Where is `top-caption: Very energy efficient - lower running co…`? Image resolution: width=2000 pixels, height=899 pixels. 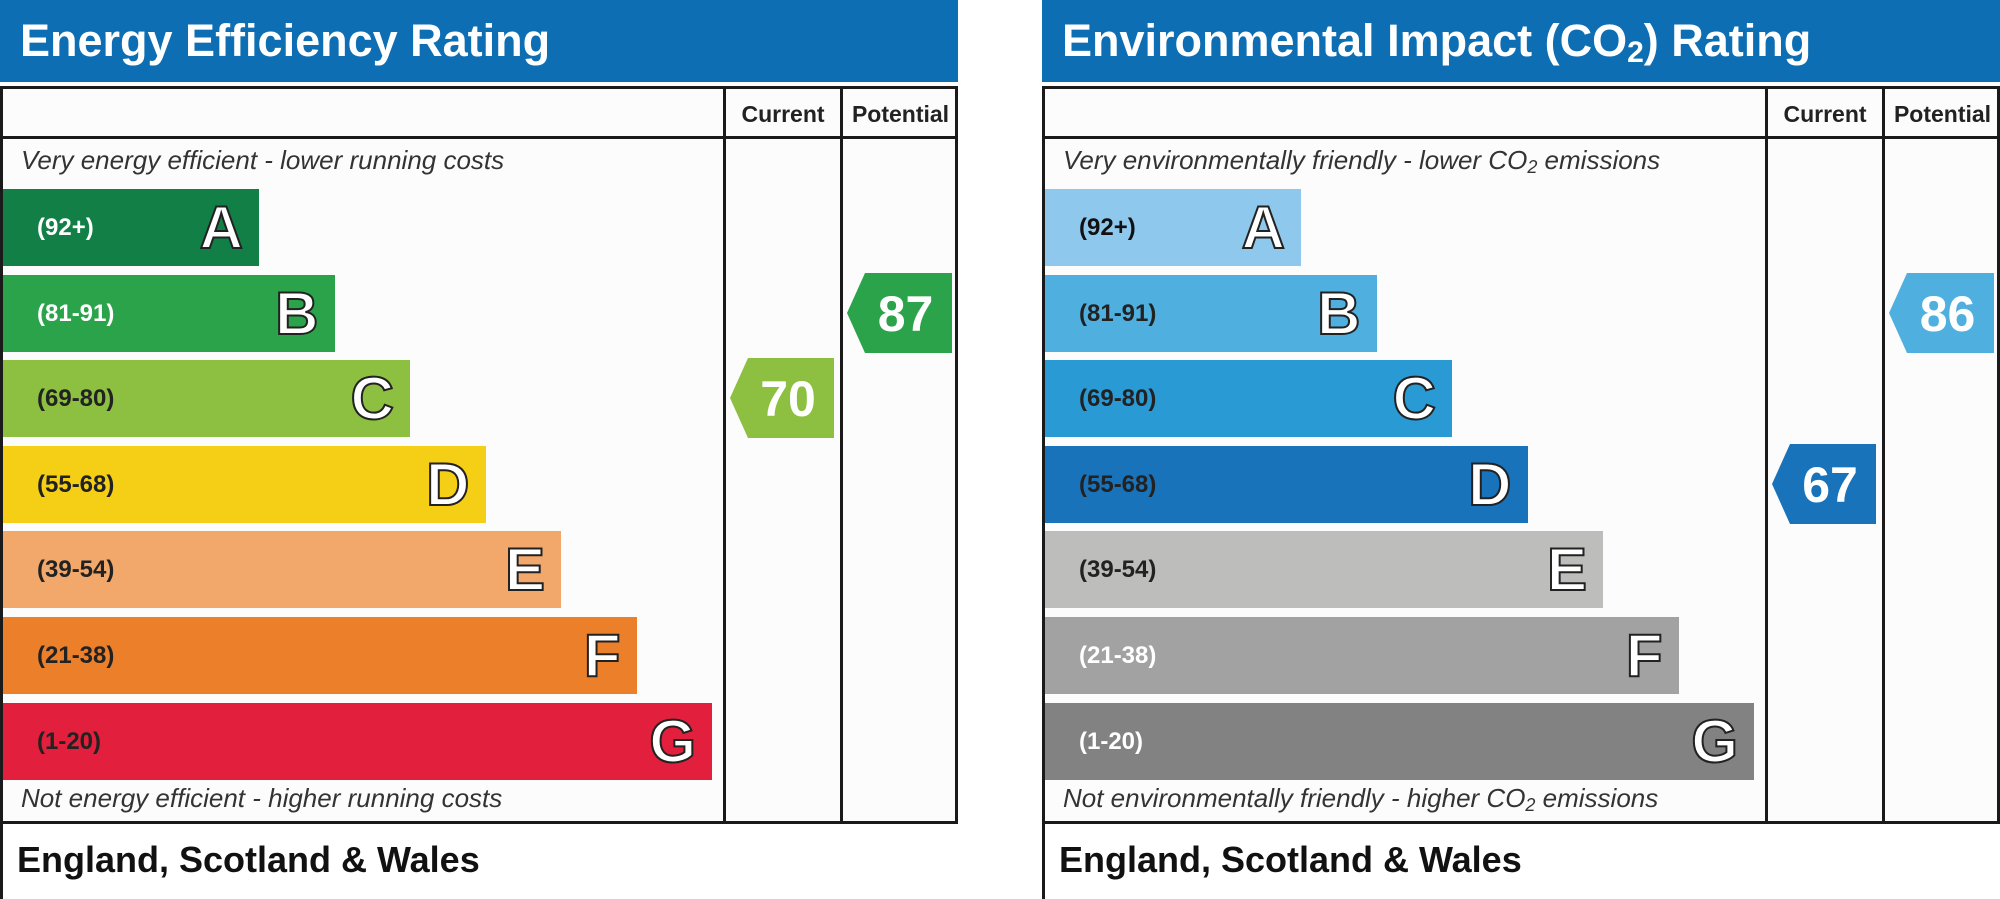 top-caption: Very energy efficient - lower running co… is located at coordinates (263, 160).